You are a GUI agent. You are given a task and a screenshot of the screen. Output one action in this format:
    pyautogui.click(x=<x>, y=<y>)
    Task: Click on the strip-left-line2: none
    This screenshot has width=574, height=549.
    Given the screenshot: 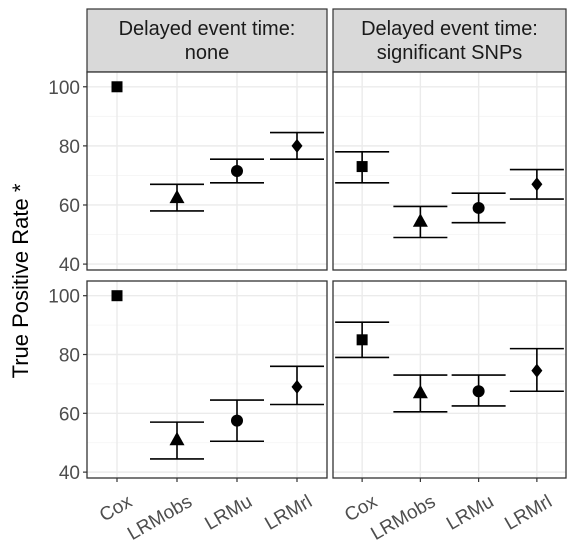 What is the action you would take?
    pyautogui.click(x=207, y=53)
    